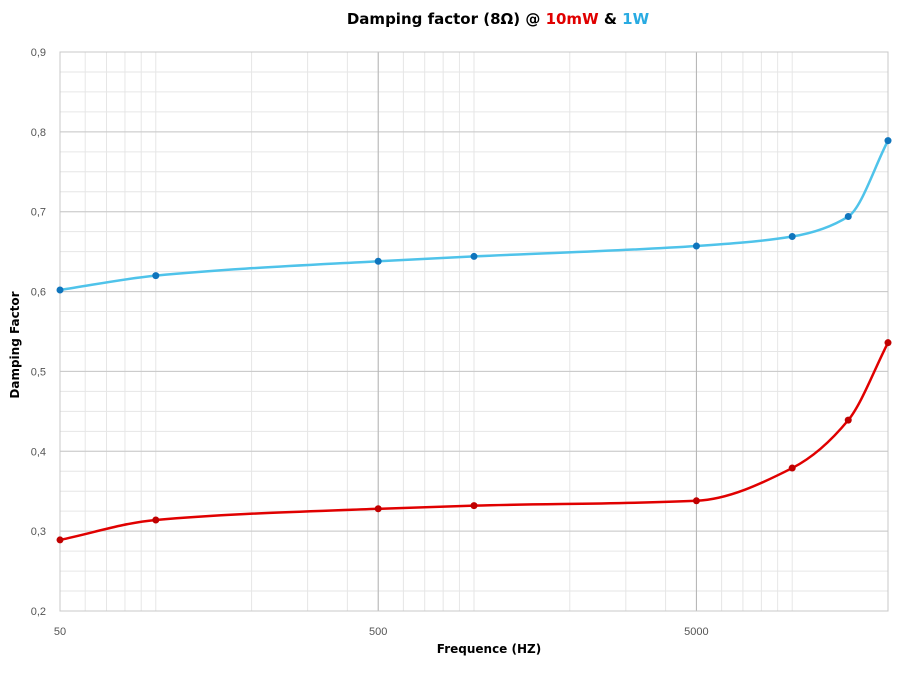 Image resolution: width=919 pixels, height=682 pixels. What do you see at coordinates (38, 133) in the screenshot?
I see `y-tick-label: 0,8` at bounding box center [38, 133].